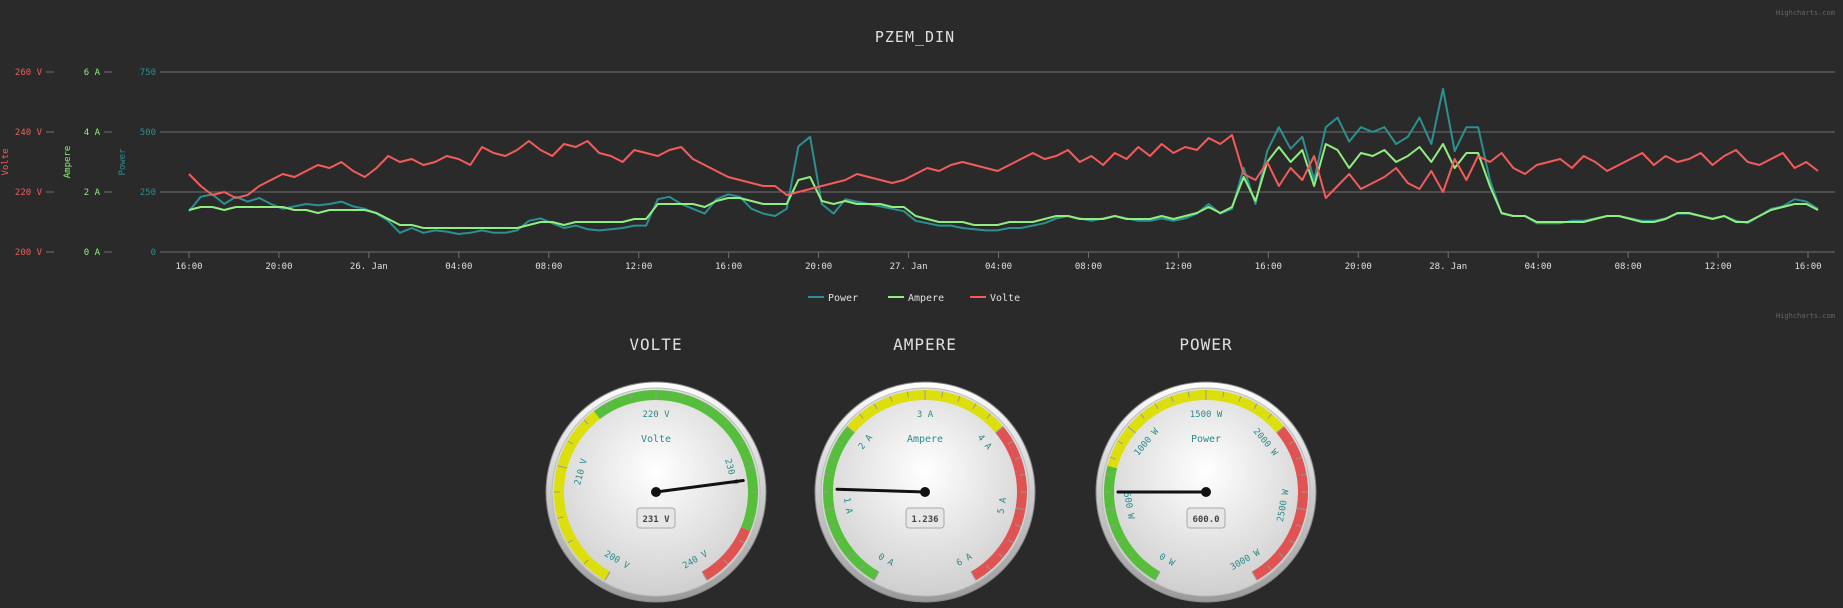 This screenshot has width=1843, height=608. I want to click on y-tick-label: 220 V, so click(29, 193).